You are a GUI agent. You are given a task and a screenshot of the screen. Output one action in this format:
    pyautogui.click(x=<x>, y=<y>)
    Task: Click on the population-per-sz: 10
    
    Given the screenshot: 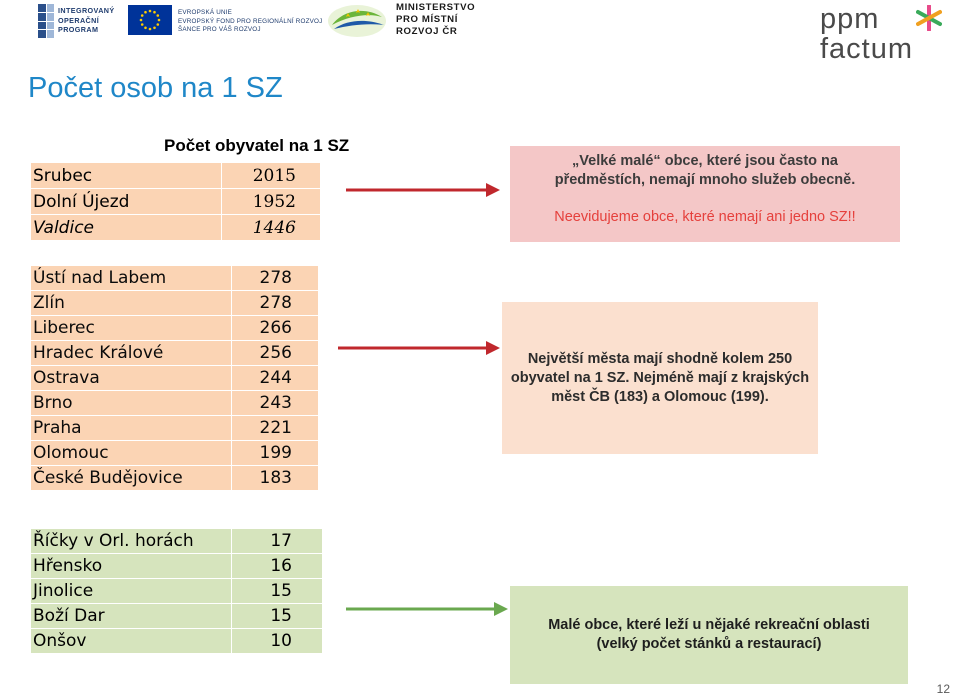 What is the action you would take?
    pyautogui.click(x=277, y=641)
    